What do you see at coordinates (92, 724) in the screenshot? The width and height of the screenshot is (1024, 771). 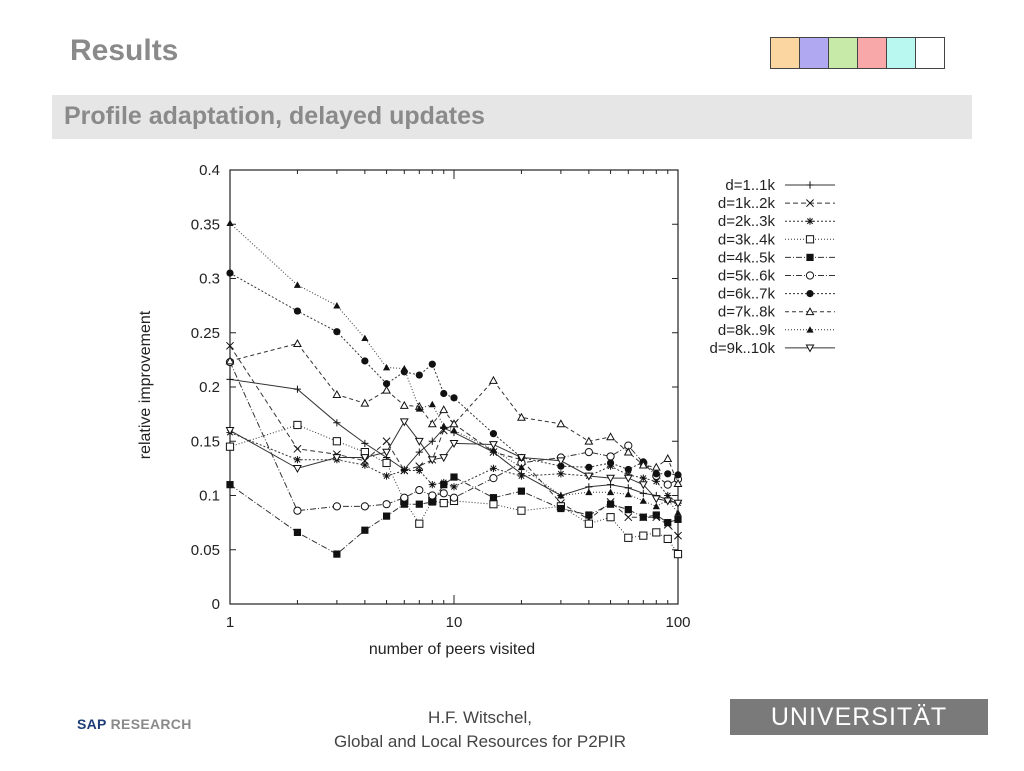 I see `logo-sap-text: SAP` at bounding box center [92, 724].